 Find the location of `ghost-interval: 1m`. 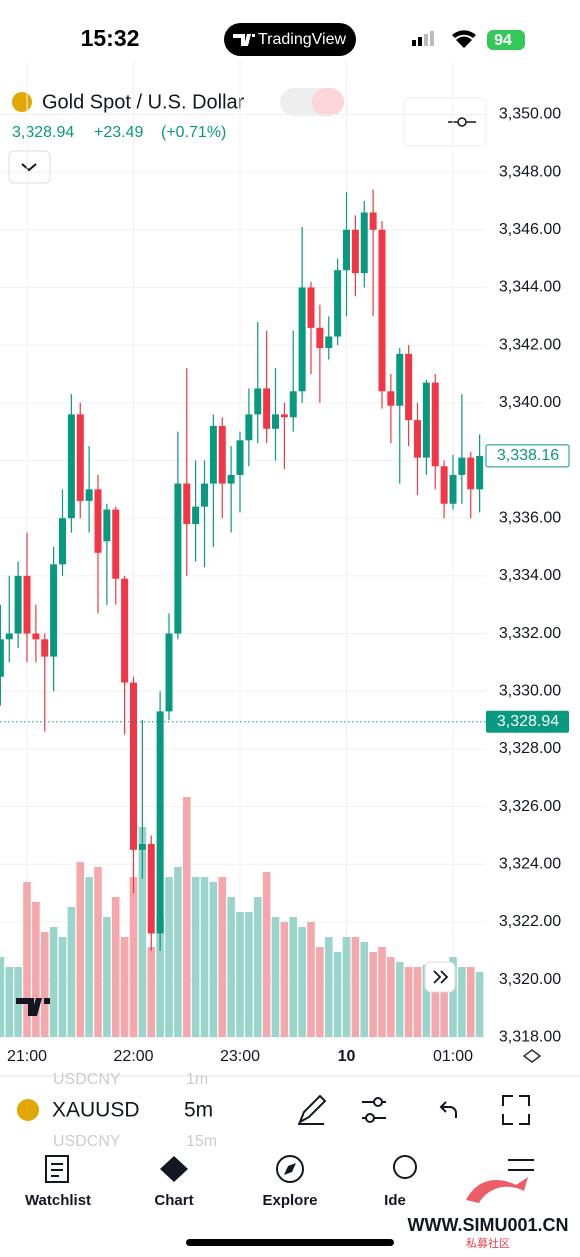

ghost-interval: 1m is located at coordinates (197, 1079).